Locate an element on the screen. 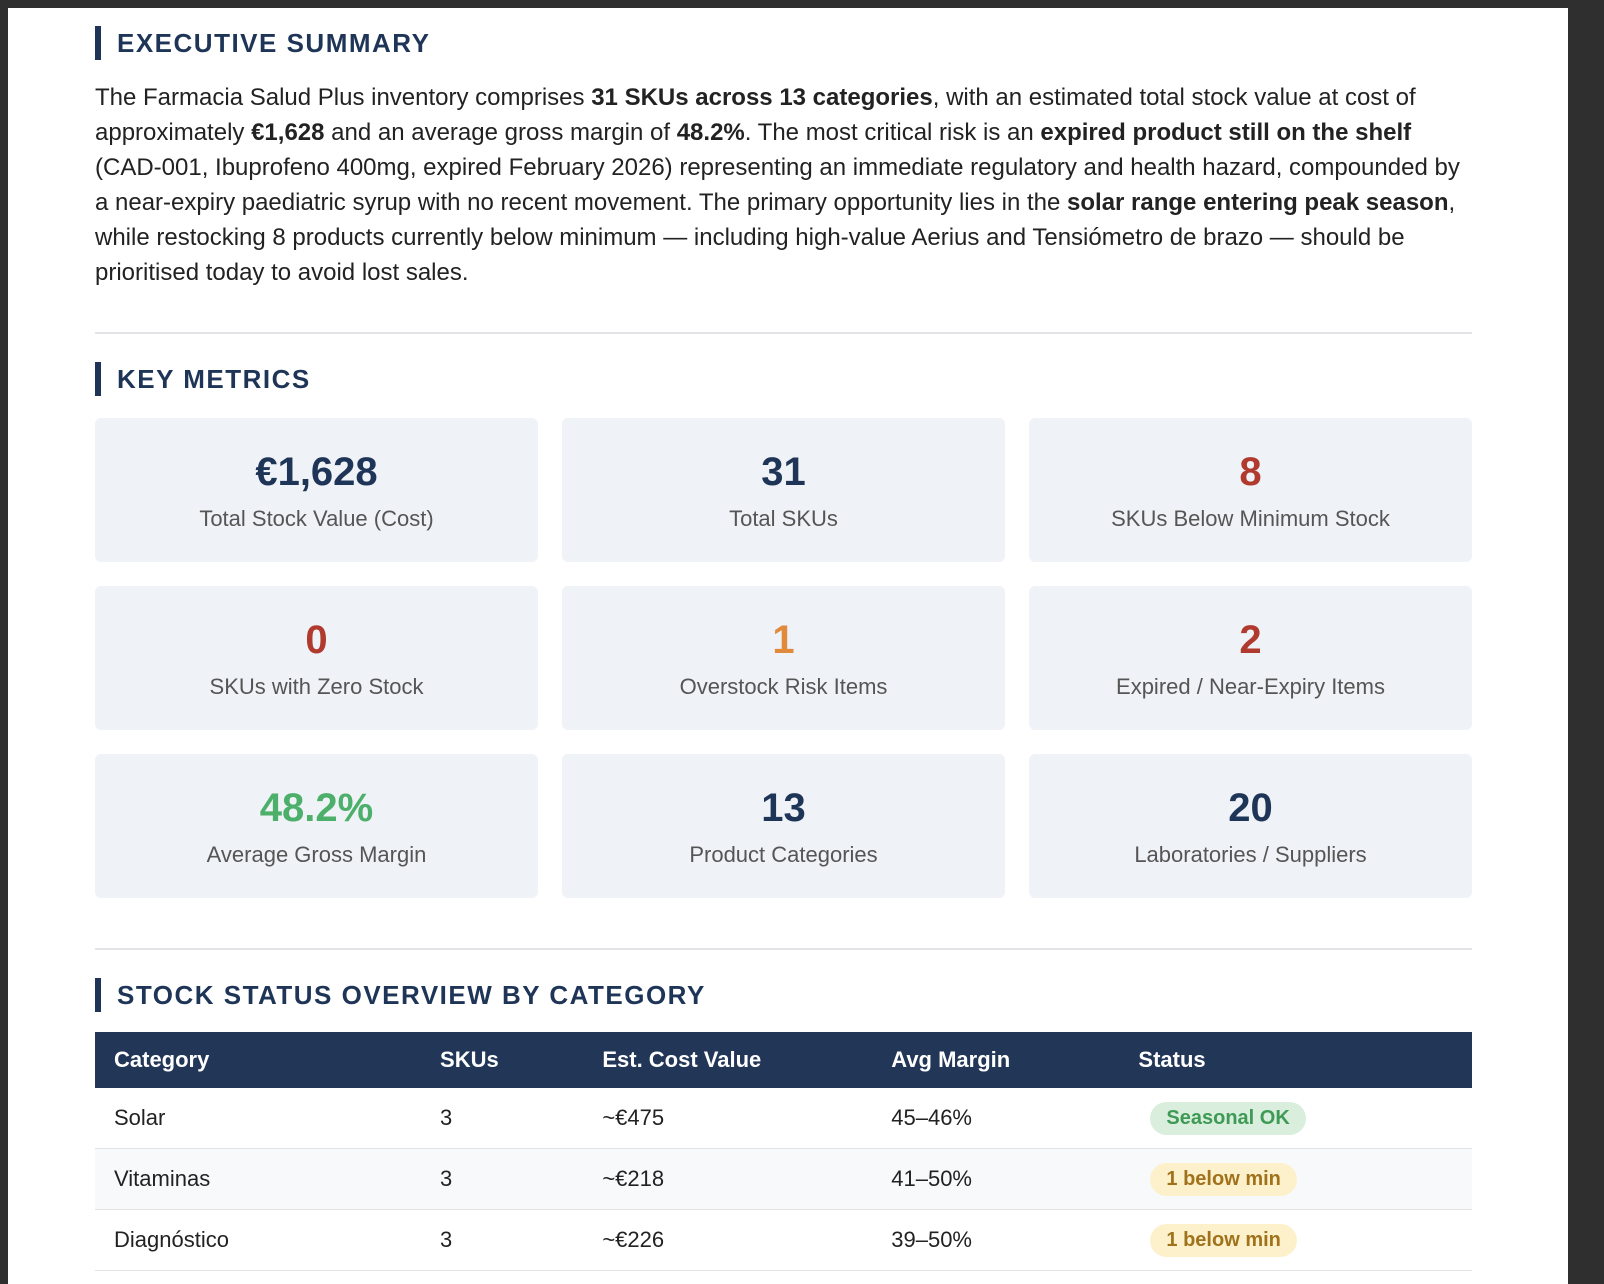  bold-text: €1,628 is located at coordinates (288, 132).